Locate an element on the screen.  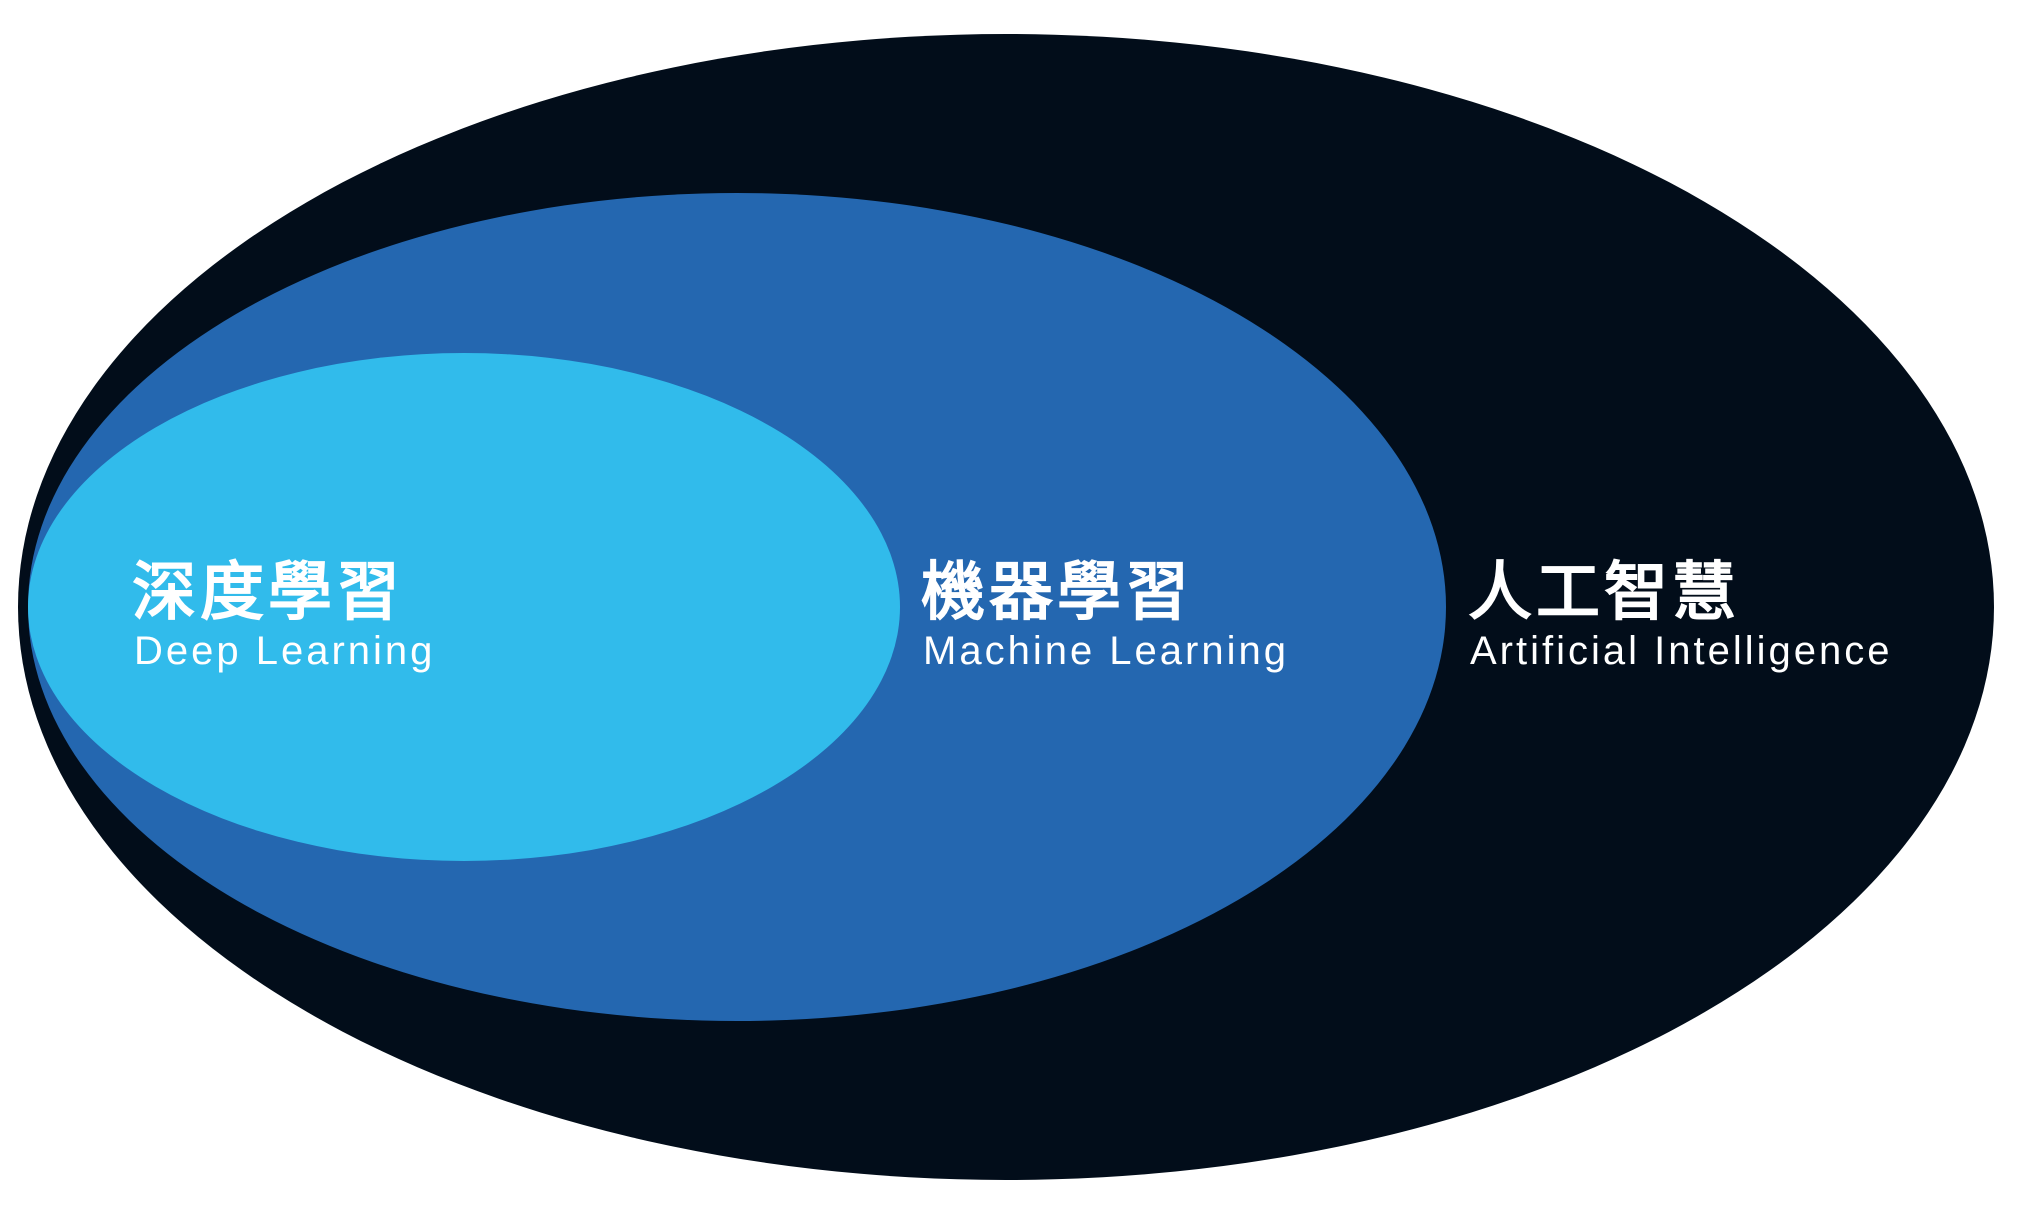
machine-learning-label-zh: 機器學習 is located at coordinates (1057, 593).